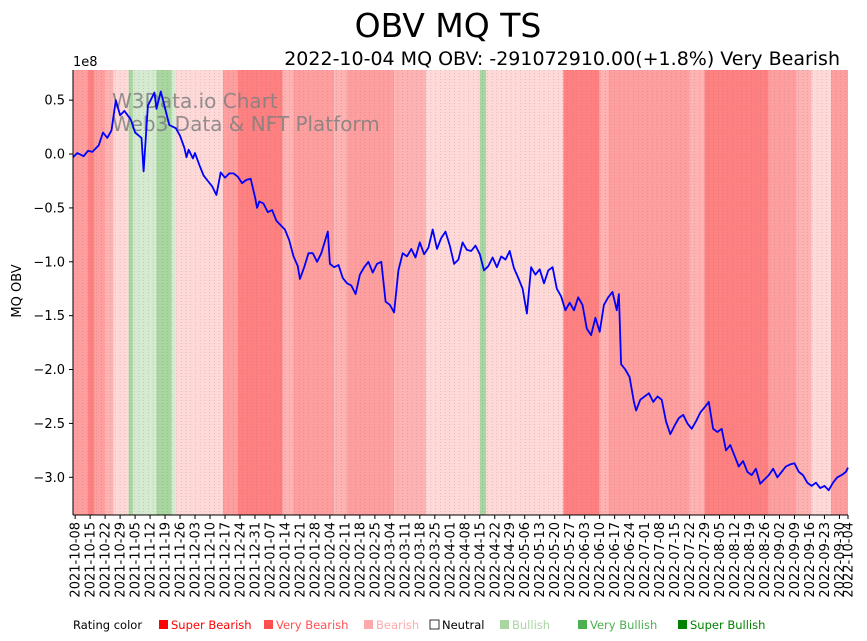 The width and height of the screenshot is (867, 641). What do you see at coordinates (420, 560) in the screenshot?
I see `x-tick-label: 2022-03-18` at bounding box center [420, 560].